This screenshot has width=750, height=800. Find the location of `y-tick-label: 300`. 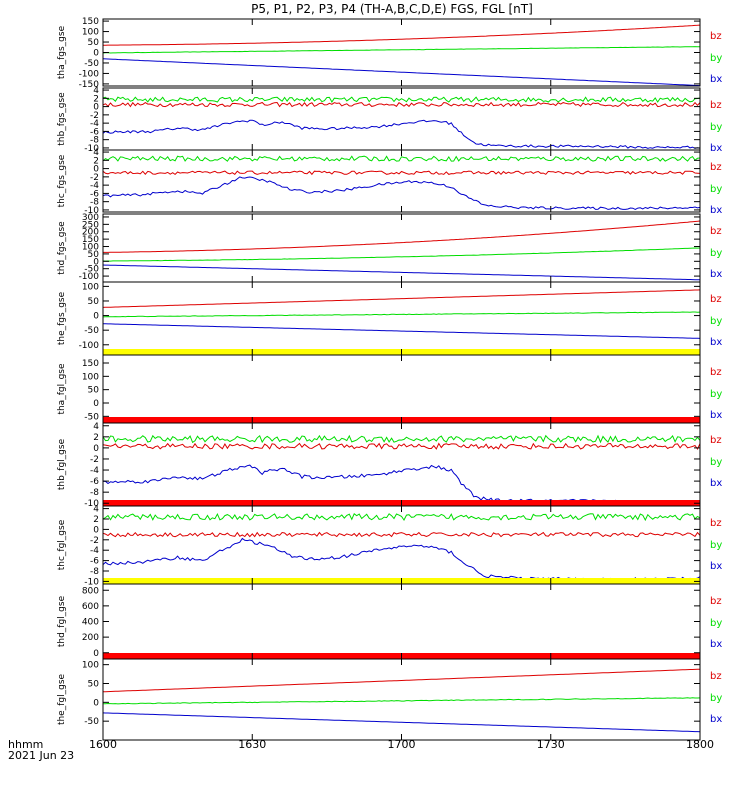

y-tick-label: 300 is located at coordinates (90, 218).